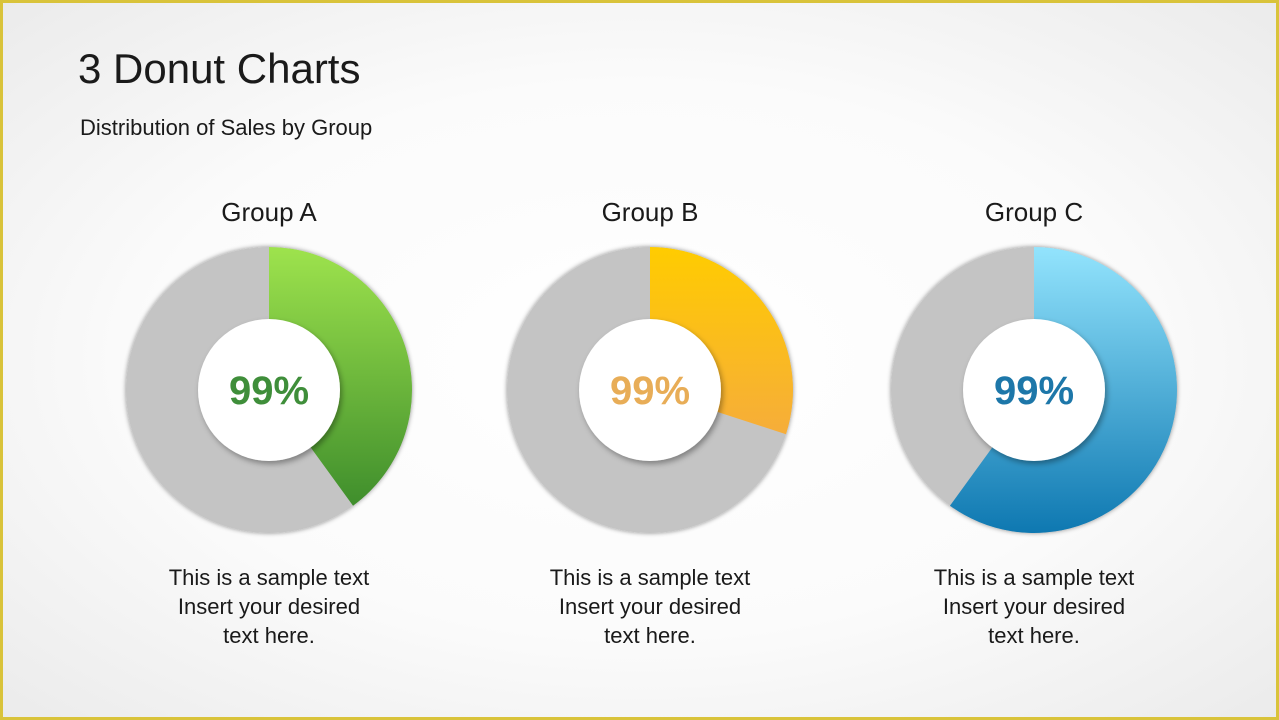  I want to click on slide-subtitle: Distribution of Sales by Group, so click(226, 127).